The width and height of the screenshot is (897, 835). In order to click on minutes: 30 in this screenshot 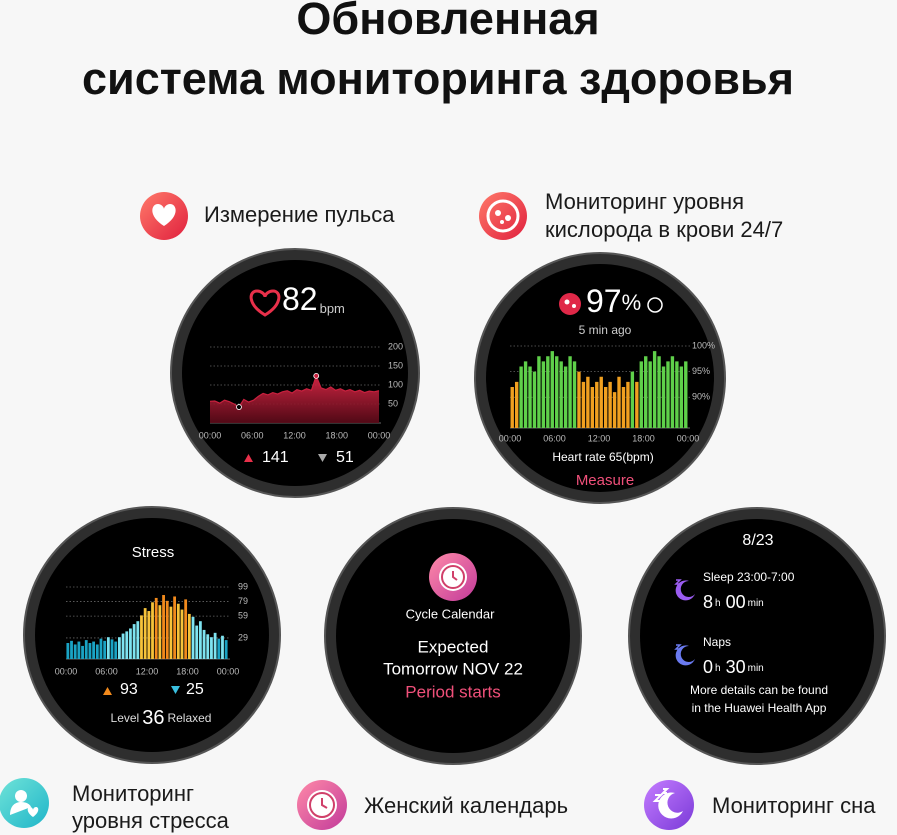, I will do `click(736, 667)`.